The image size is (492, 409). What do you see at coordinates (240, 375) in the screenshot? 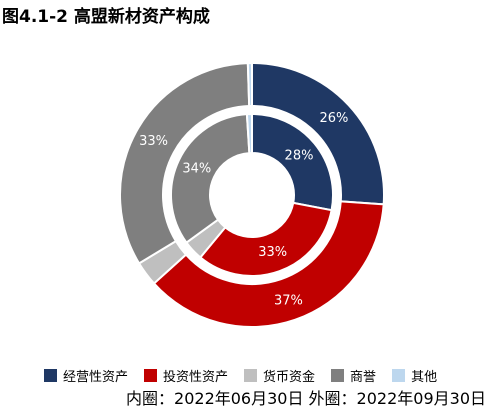
I see `legend: 经营性资产 投资性资产 货币资金 商誉 其他` at bounding box center [240, 375].